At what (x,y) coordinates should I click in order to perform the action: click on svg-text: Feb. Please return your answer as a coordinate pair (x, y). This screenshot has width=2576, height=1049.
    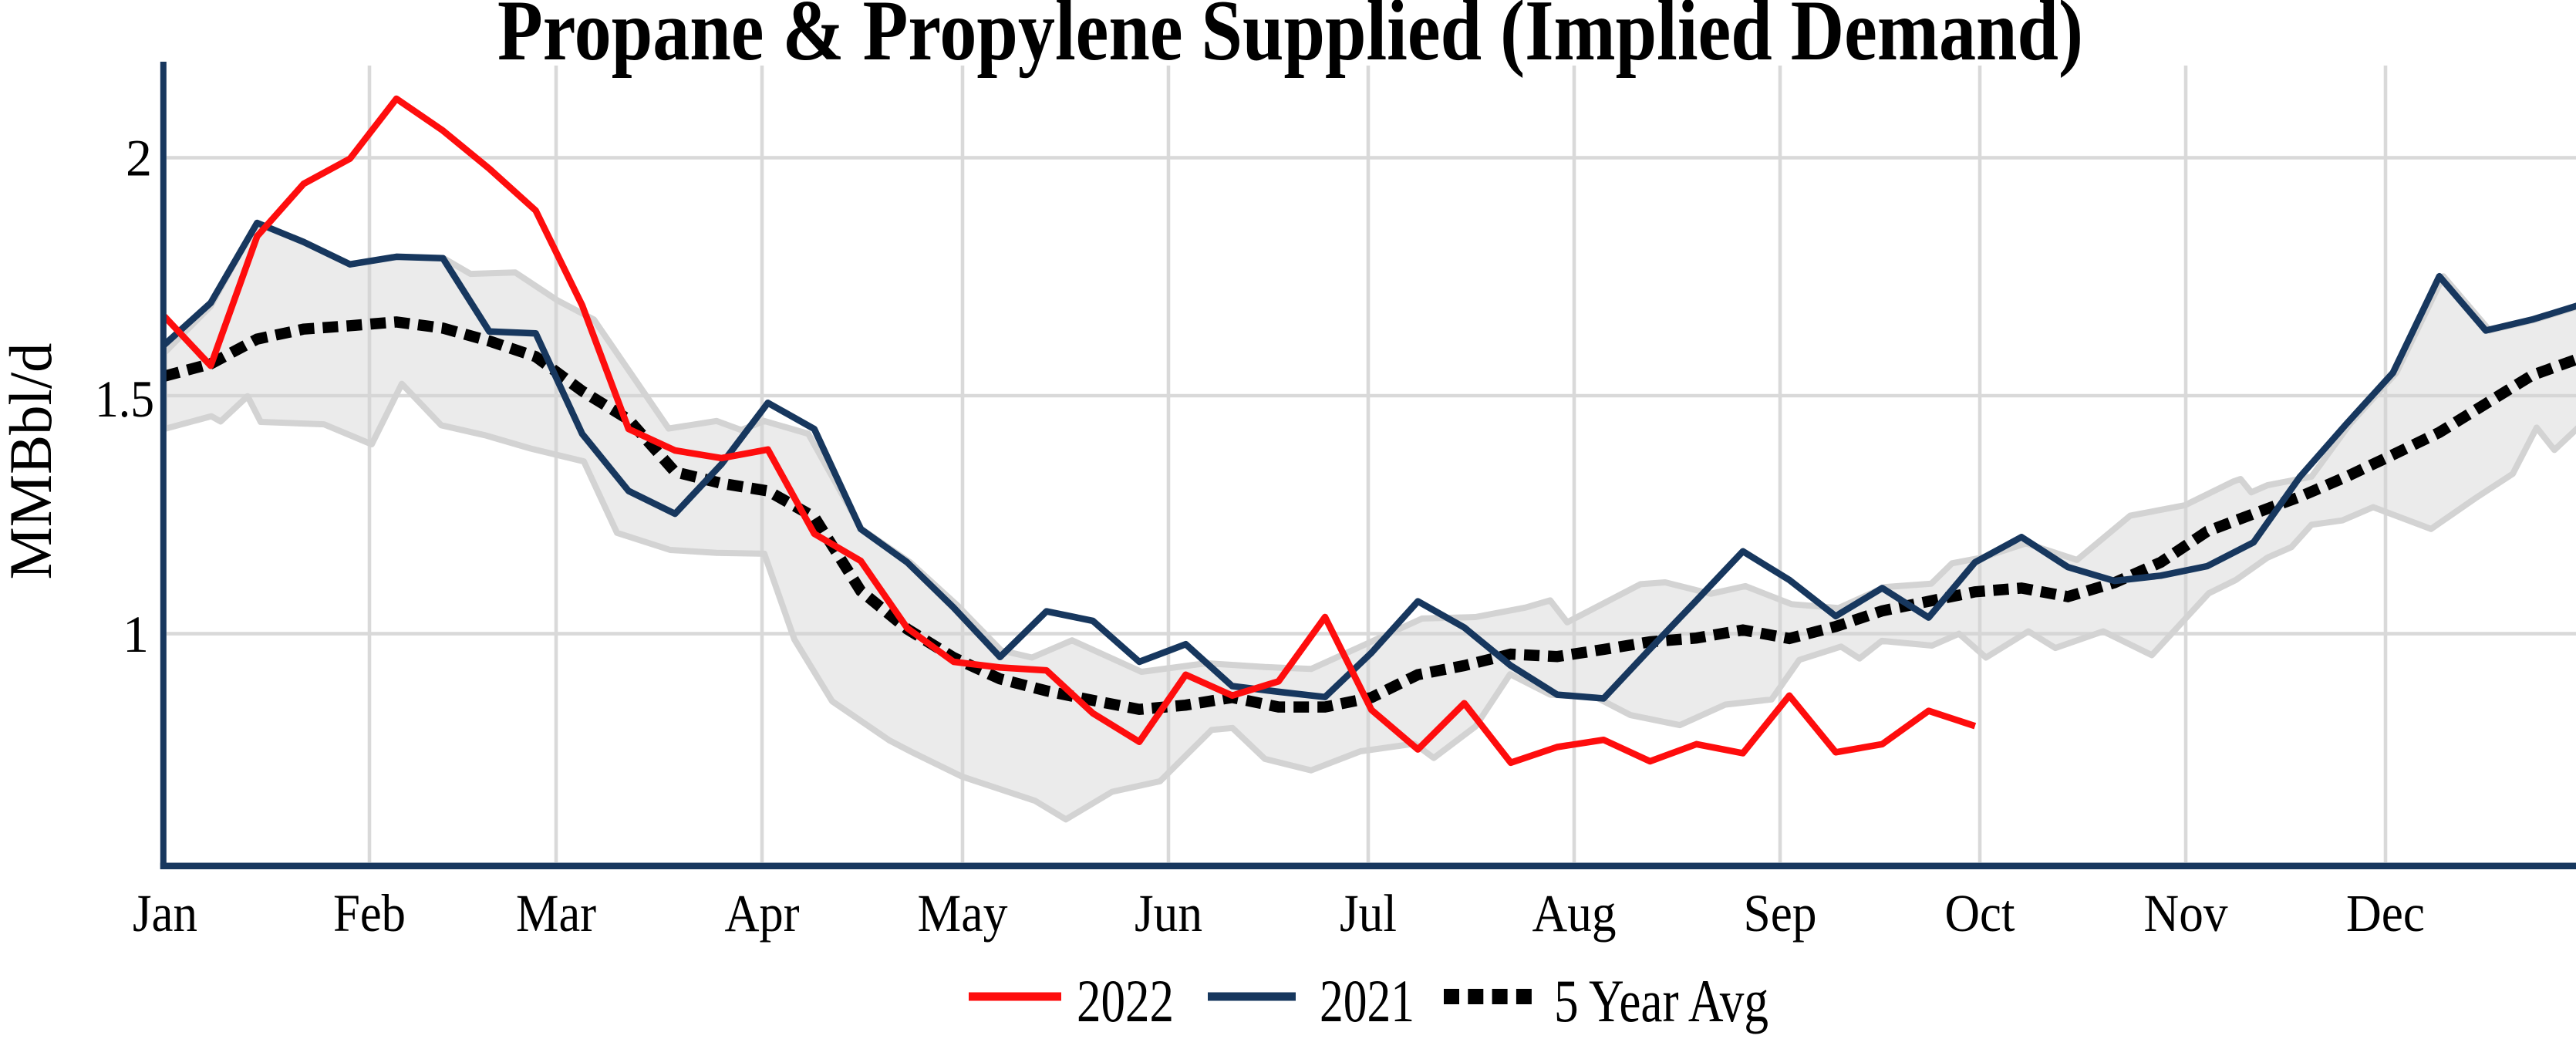
    Looking at the image, I should click on (369, 914).